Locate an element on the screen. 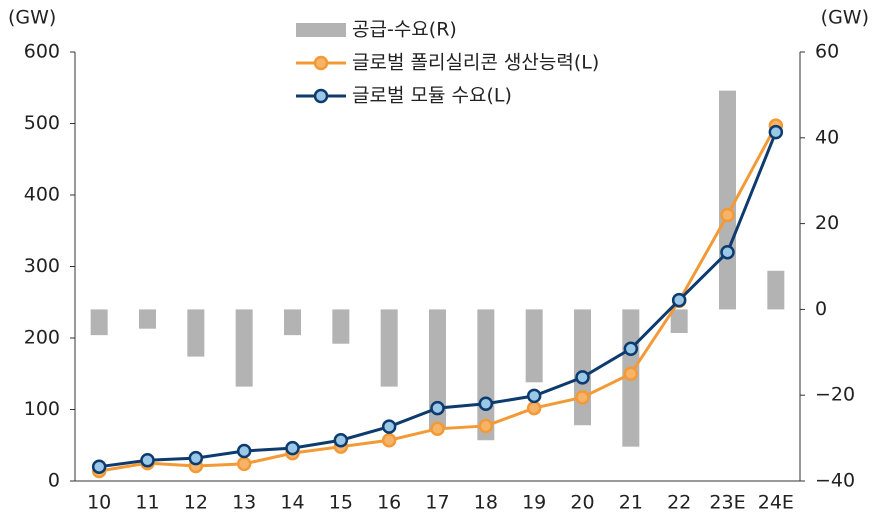 The image size is (877, 523). y2-tick-label: 0 is located at coordinates (821, 309).